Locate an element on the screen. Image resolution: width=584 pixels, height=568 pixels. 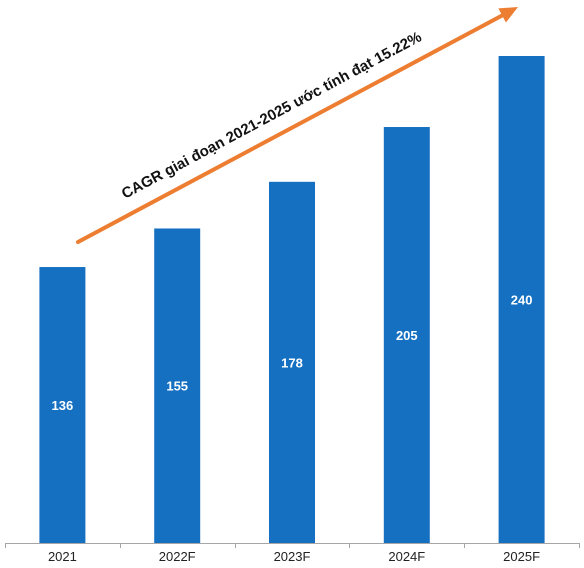
value-label: 136 is located at coordinates (63, 405).